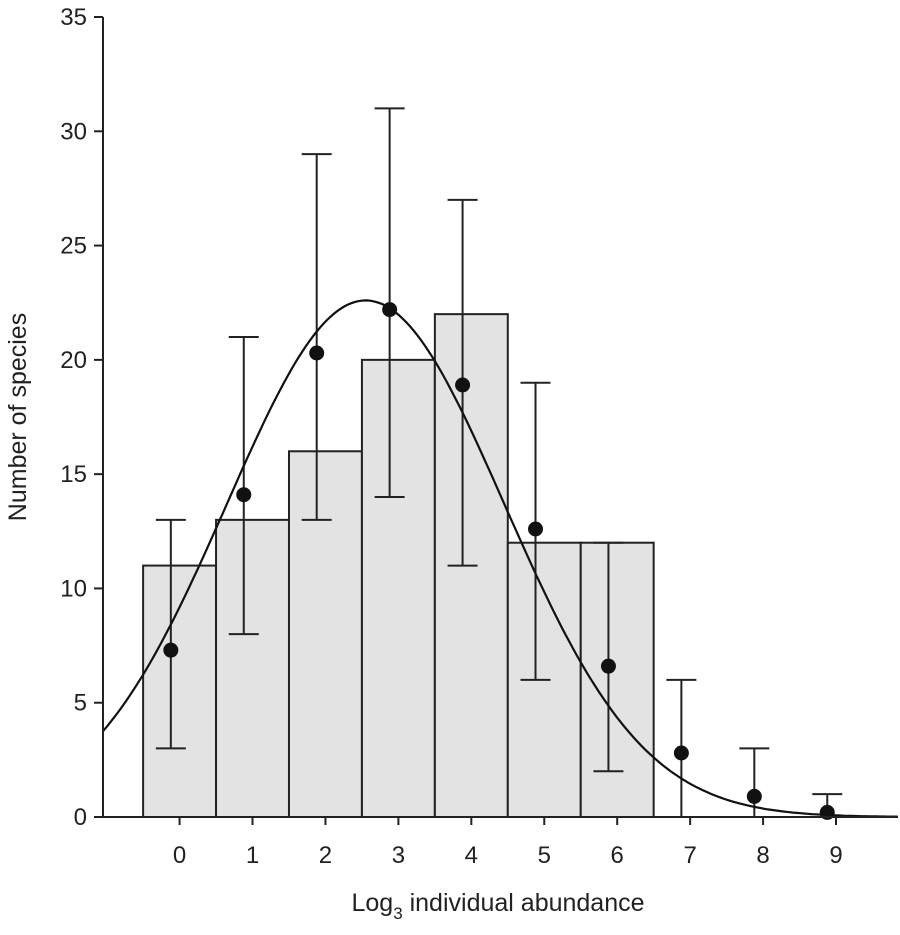  Describe the element at coordinates (73, 588) in the screenshot. I see `y-tick-label-10: 10` at that location.